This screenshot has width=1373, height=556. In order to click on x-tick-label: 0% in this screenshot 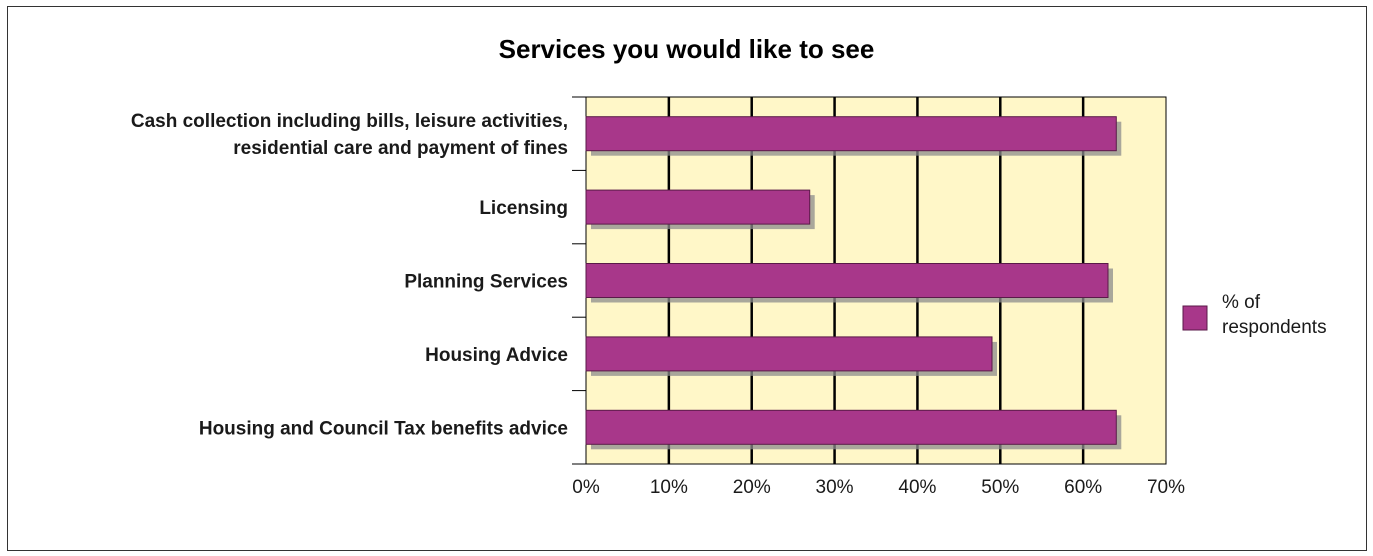, I will do `click(586, 487)`.